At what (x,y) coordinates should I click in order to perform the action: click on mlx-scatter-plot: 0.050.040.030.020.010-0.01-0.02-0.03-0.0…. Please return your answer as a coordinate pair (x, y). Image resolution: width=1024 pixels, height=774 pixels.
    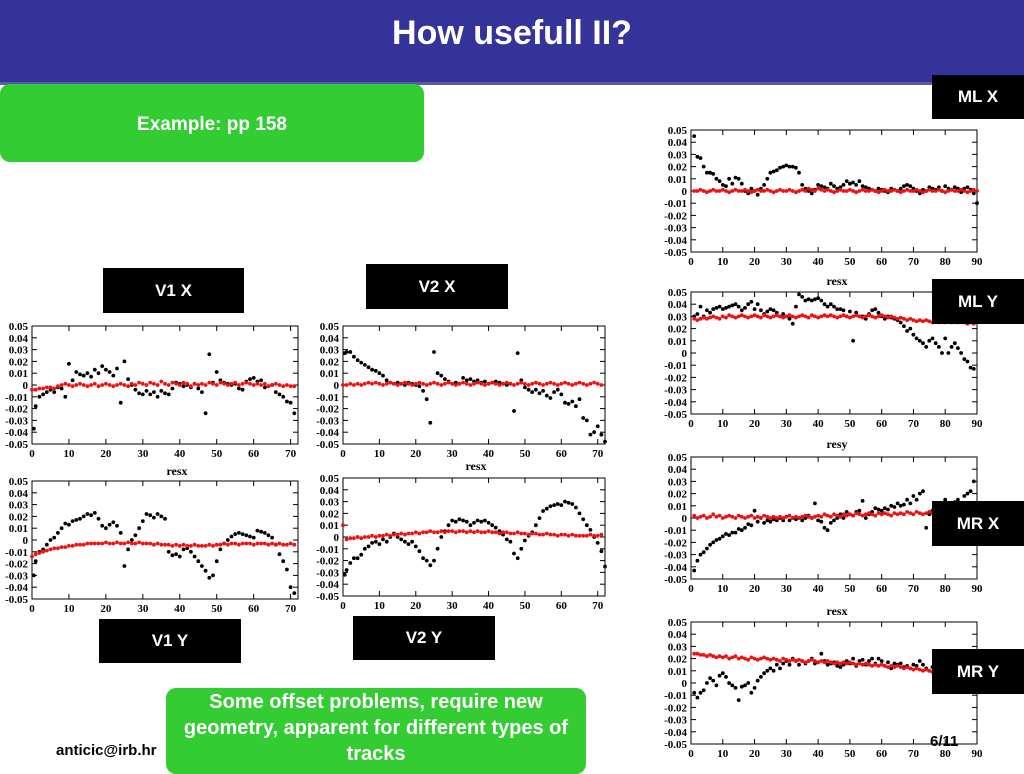
    Looking at the image, I should click on (823, 206).